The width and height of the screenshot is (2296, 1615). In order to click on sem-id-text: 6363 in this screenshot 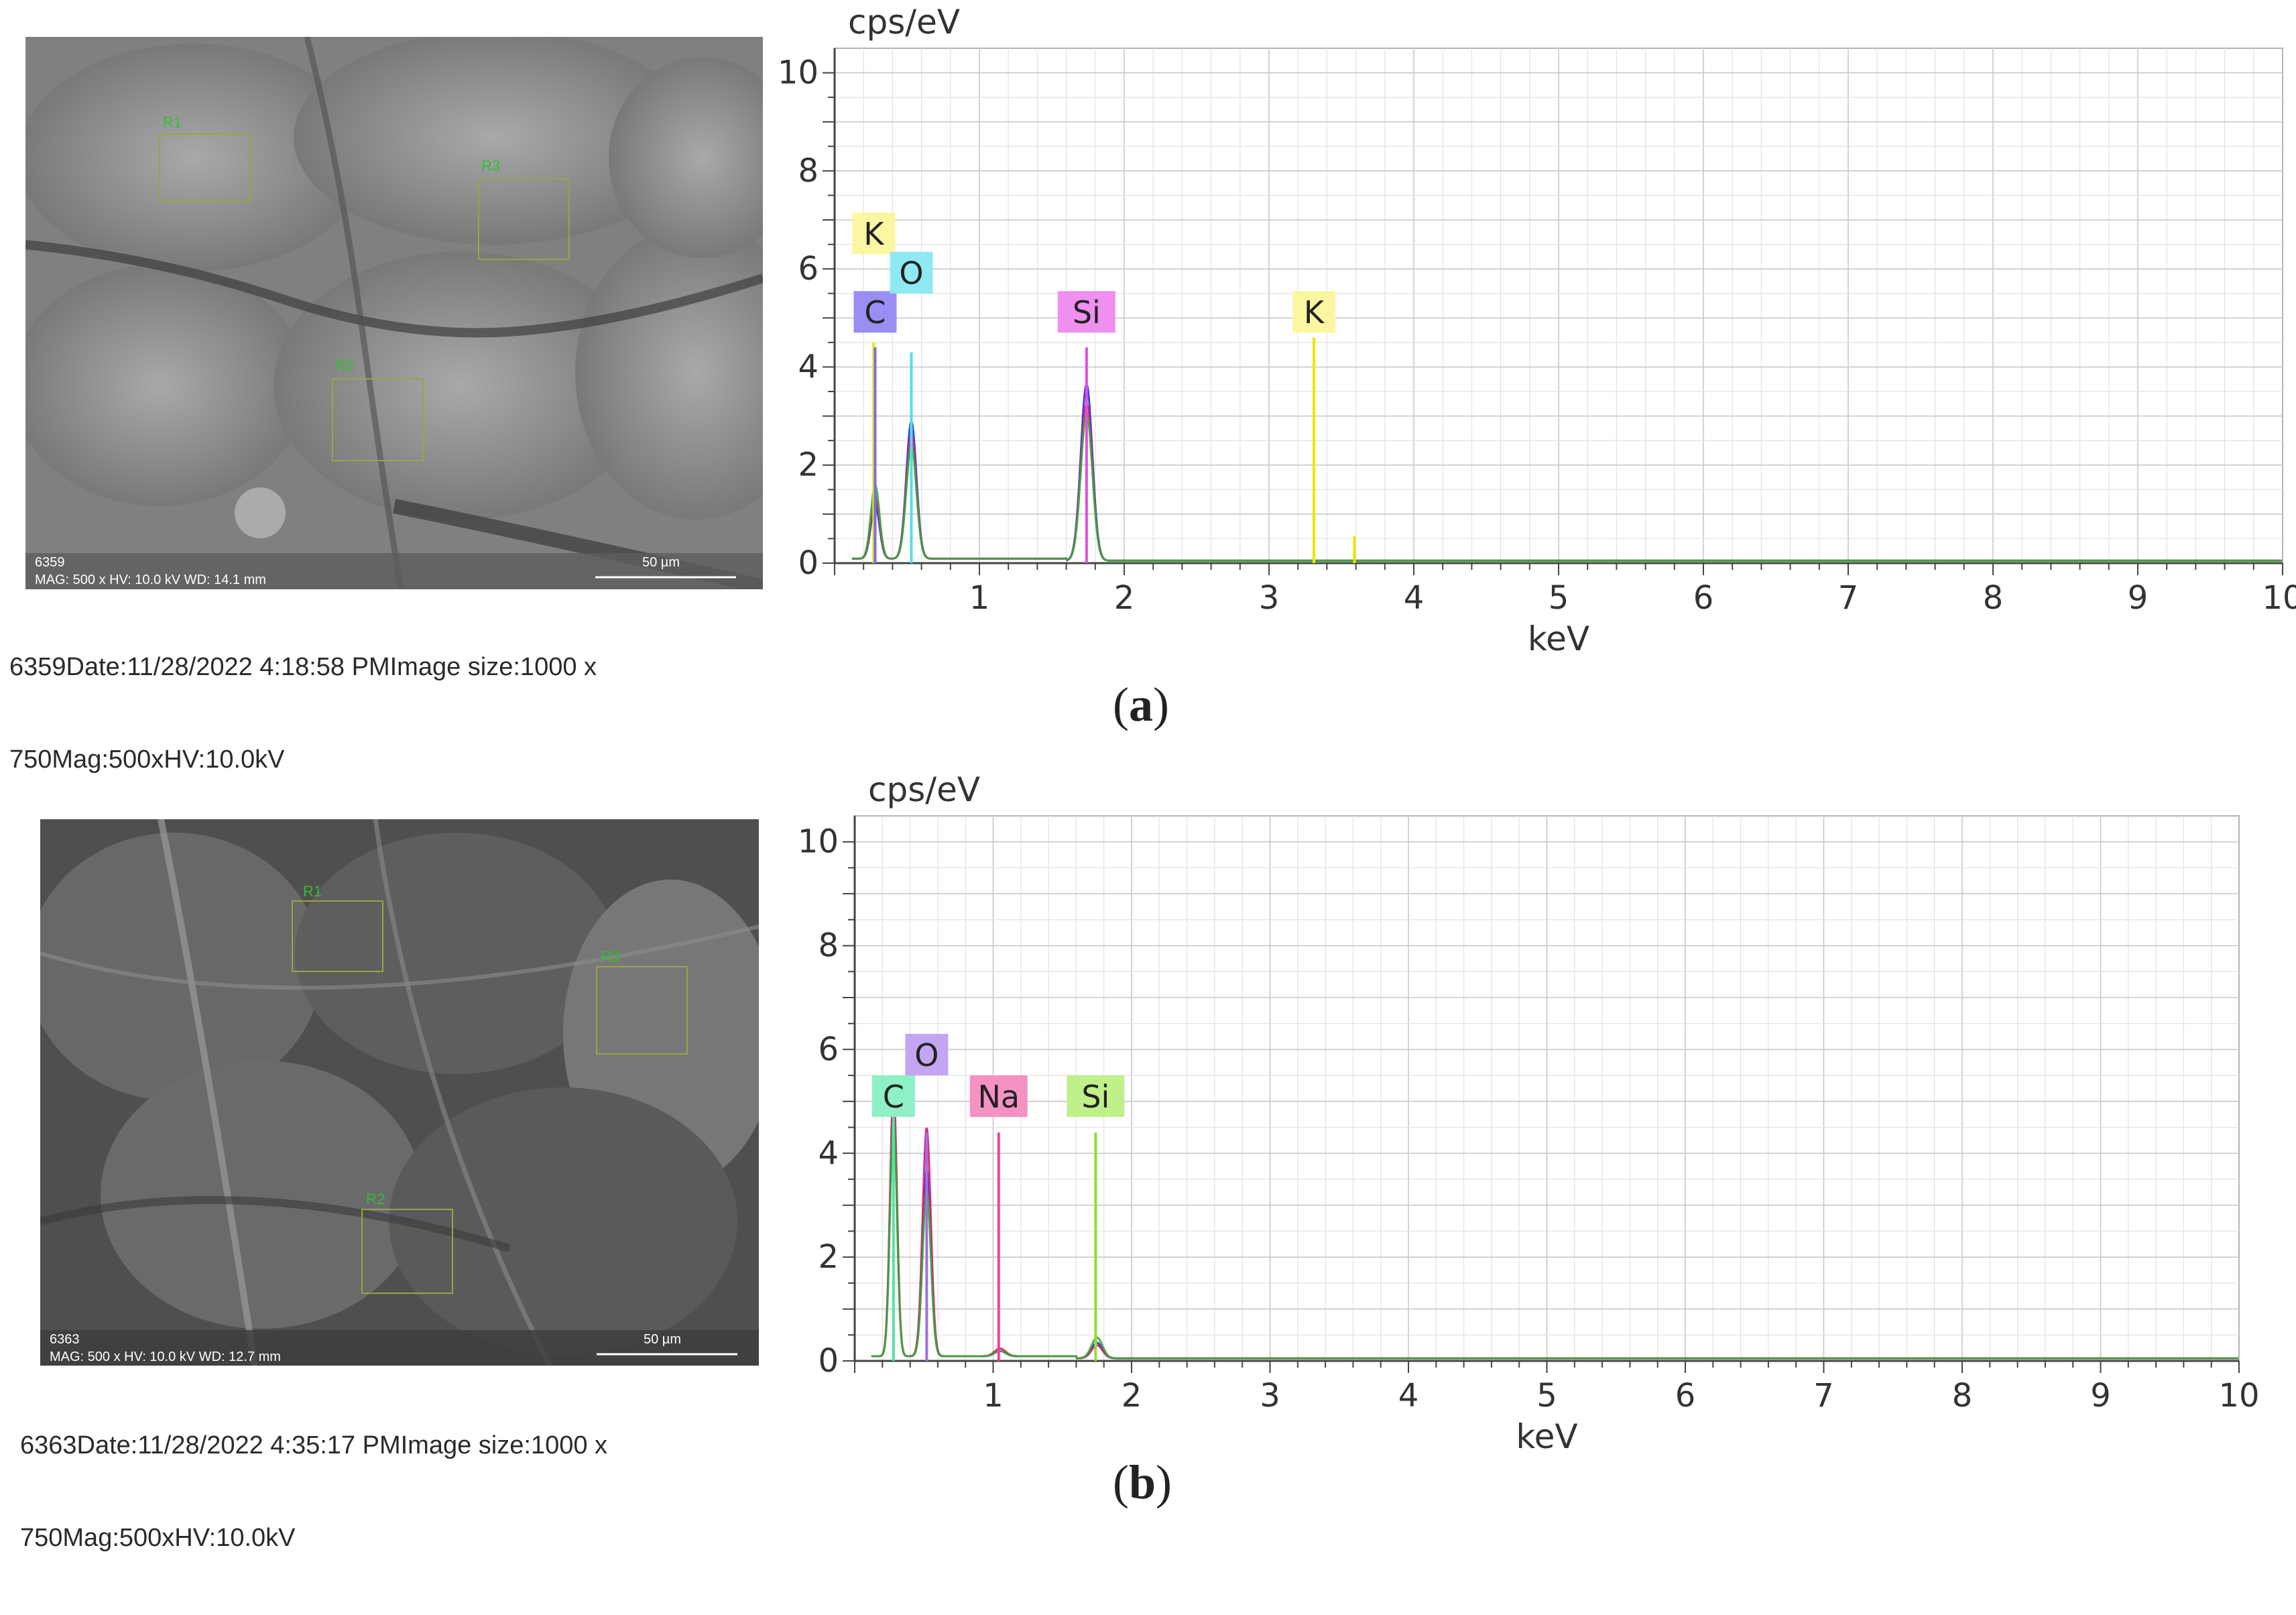, I will do `click(65, 1339)`.